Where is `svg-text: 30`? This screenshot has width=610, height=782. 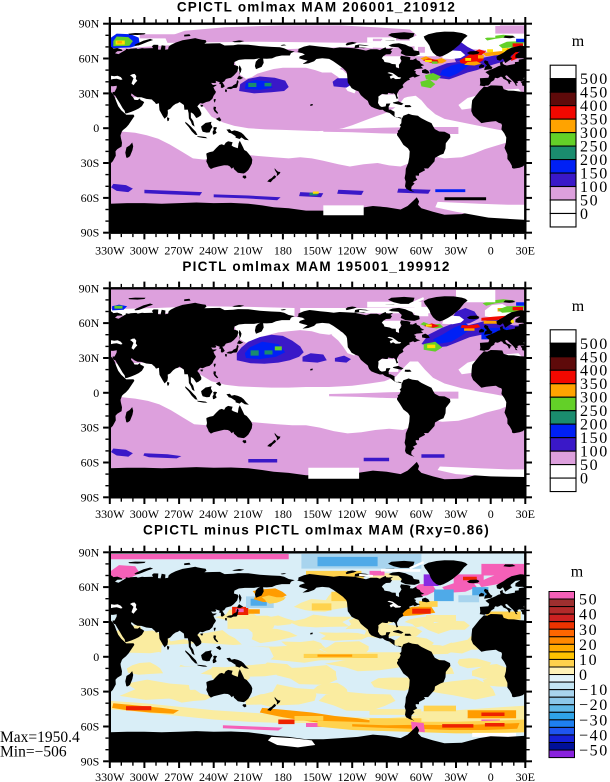 svg-text: 30 is located at coordinates (588, 630).